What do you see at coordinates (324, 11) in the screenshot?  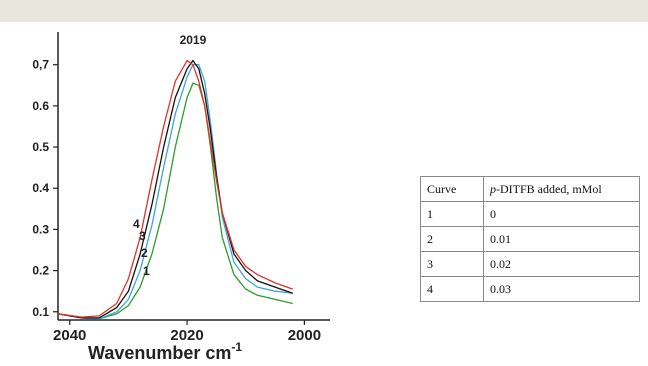 I see `top-band` at bounding box center [324, 11].